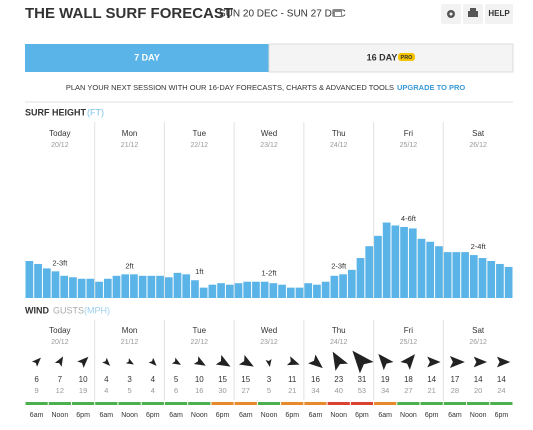 This screenshot has height=430, width=533. What do you see at coordinates (408, 415) in the screenshot?
I see `wind-time: Noon` at bounding box center [408, 415].